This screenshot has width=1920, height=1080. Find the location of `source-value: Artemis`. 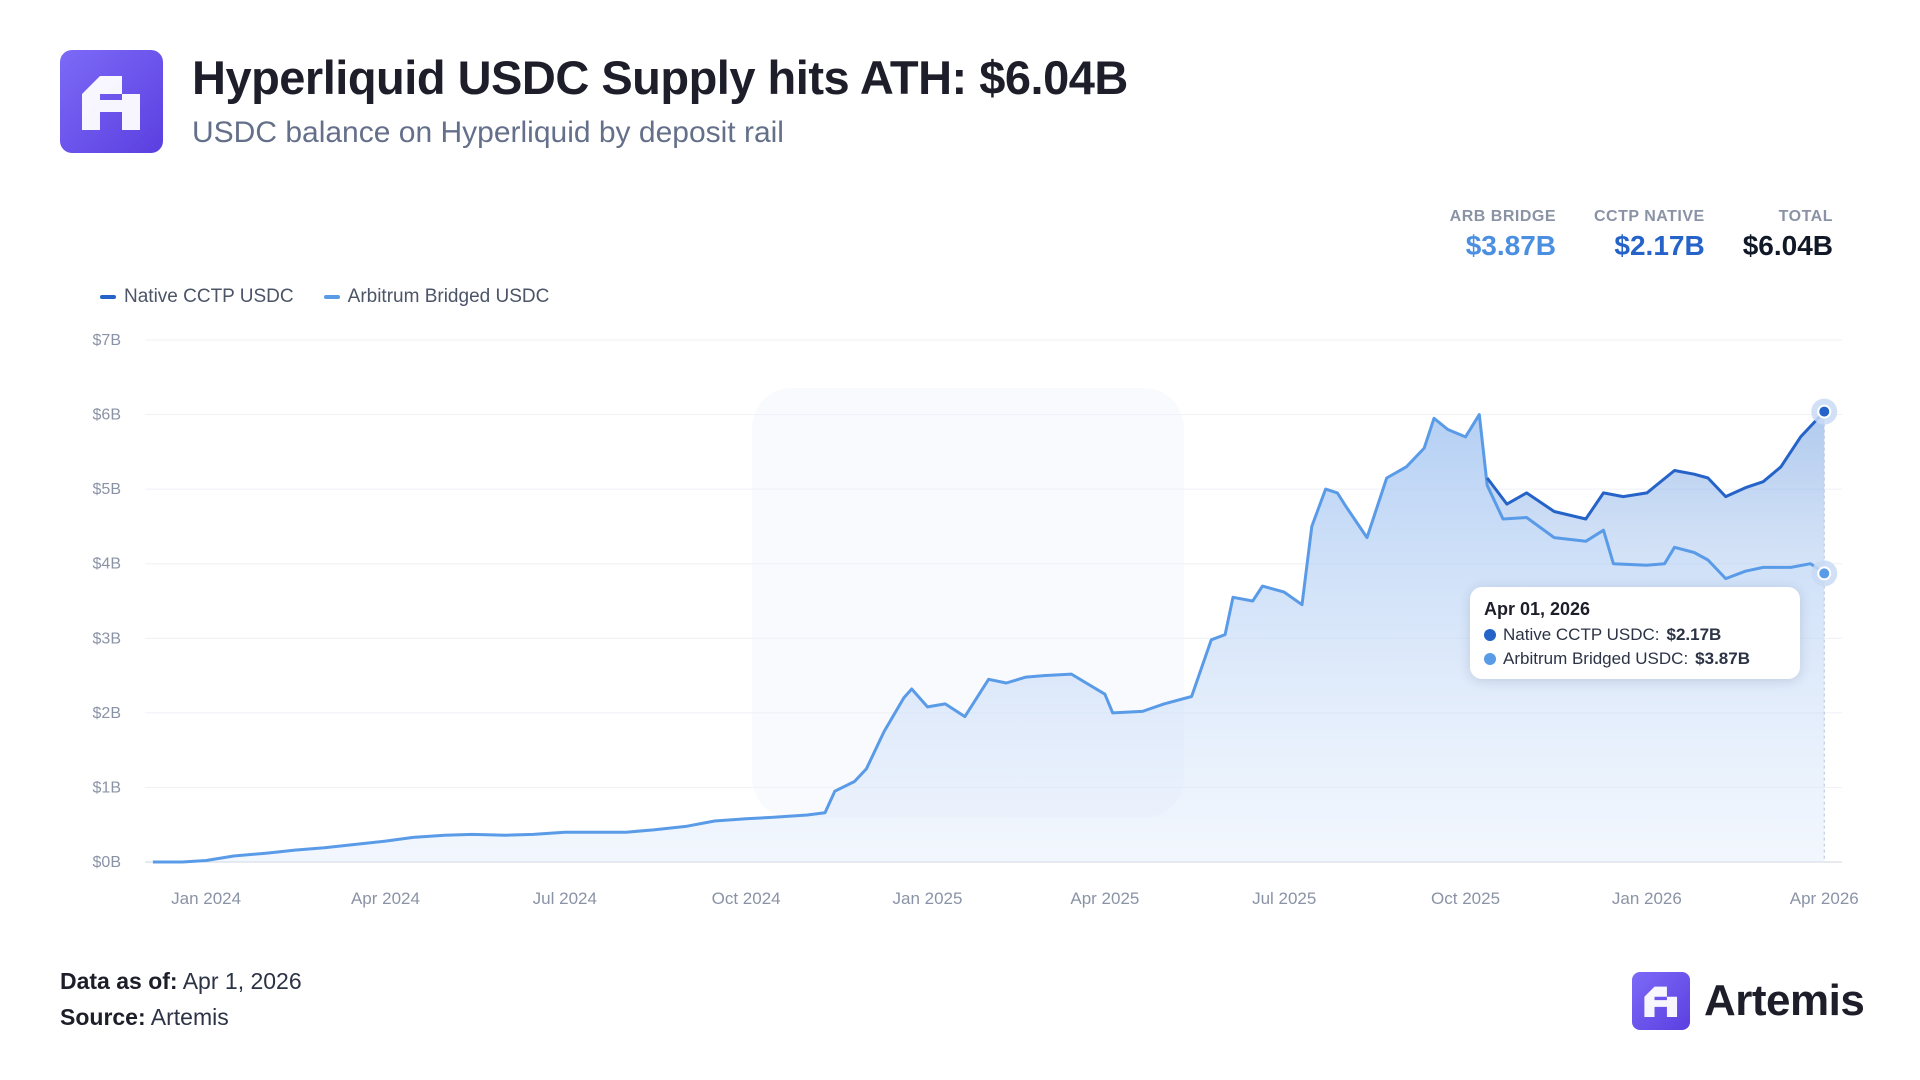

source-value: Artemis is located at coordinates (189, 1017).